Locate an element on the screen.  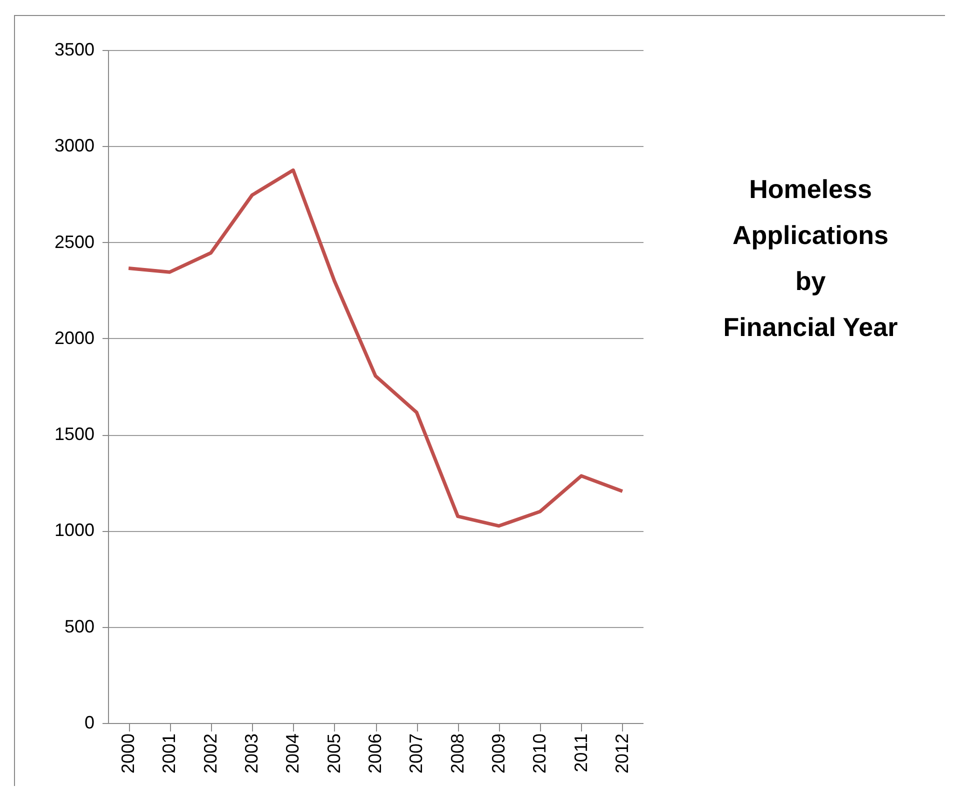
y-tick-label: 1500 is located at coordinates (74, 434).